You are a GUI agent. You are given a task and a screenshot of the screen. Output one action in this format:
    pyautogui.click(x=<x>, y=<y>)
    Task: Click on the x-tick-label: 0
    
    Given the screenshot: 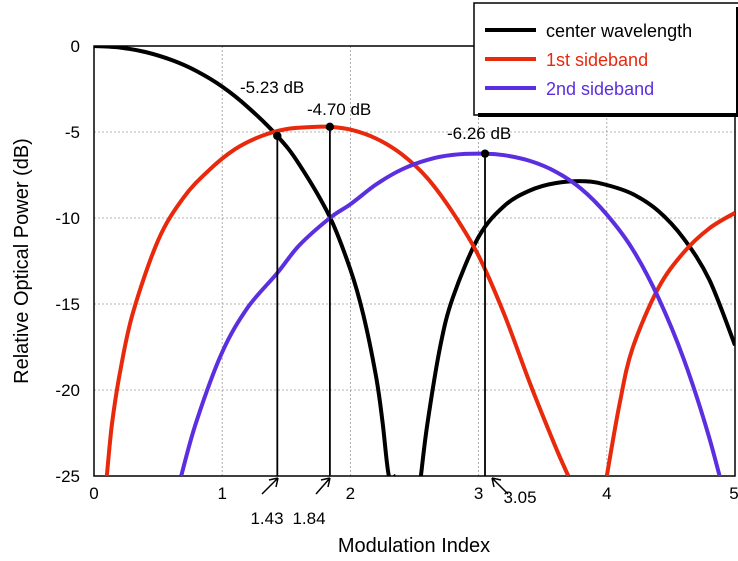 What is the action you would take?
    pyautogui.click(x=93, y=493)
    